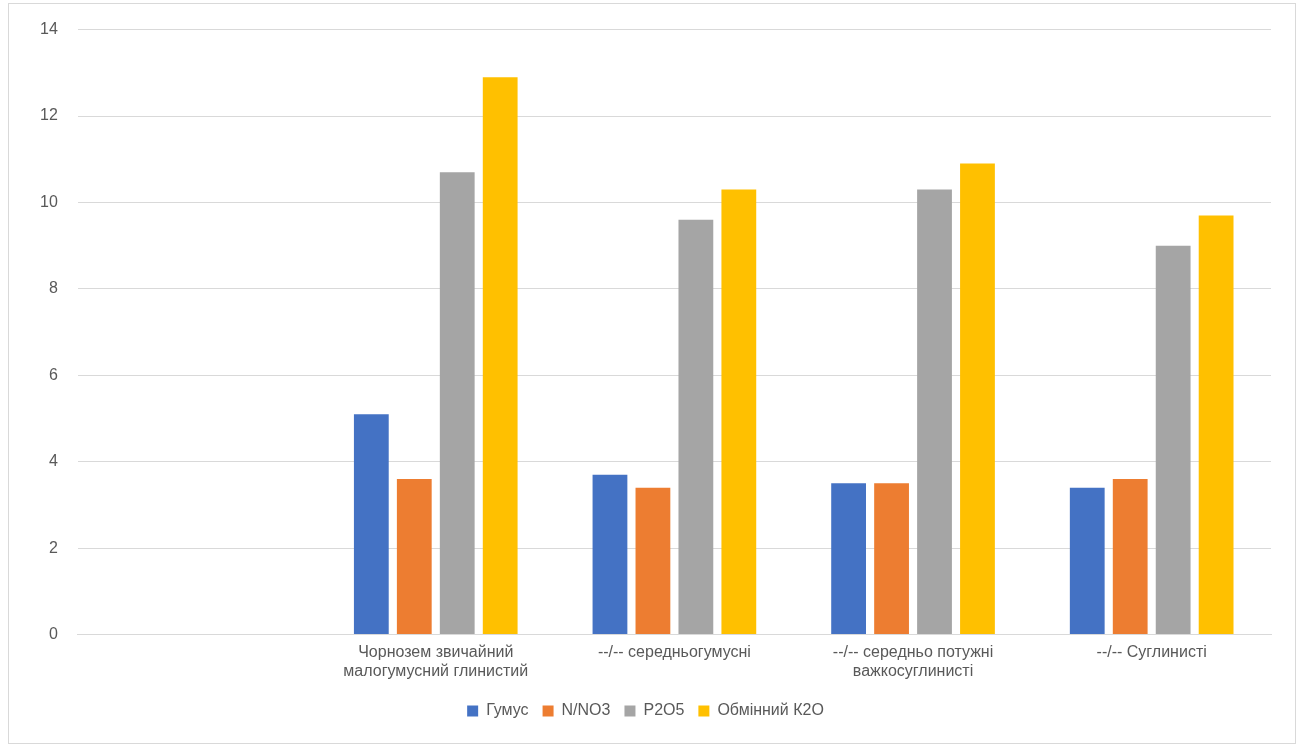  I want to click on y-tick-label: 12, so click(49, 115).